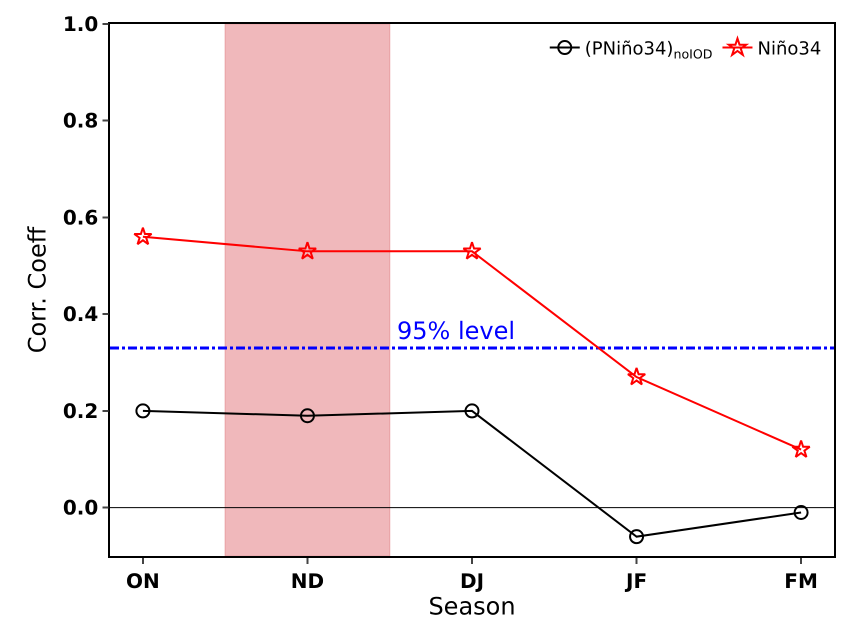 The height and width of the screenshot is (626, 848). I want to click on ref-line-label: 95% level, so click(456, 331).